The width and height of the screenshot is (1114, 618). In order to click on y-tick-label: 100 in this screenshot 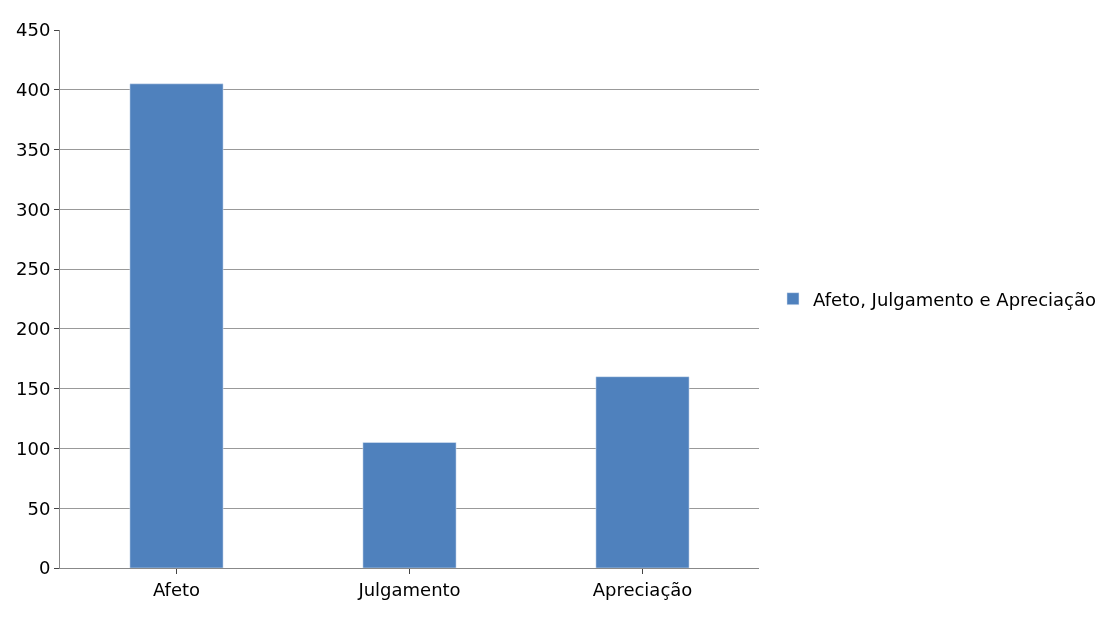, I will do `click(33, 448)`.